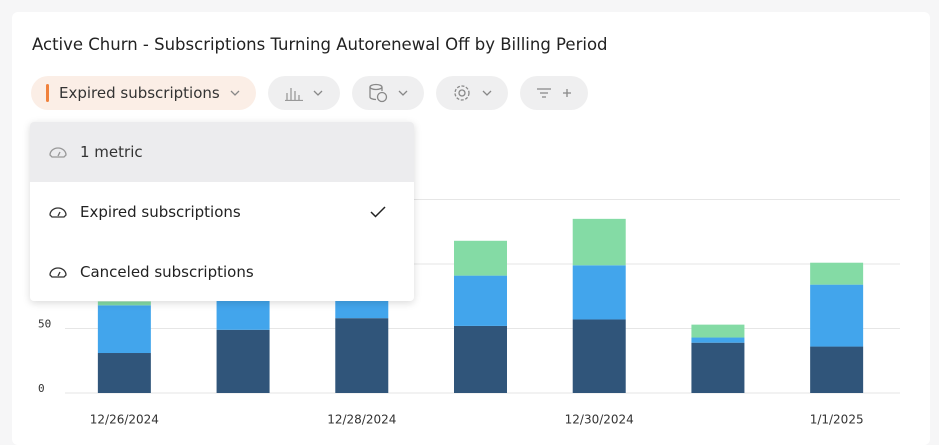  What do you see at coordinates (124, 420) in the screenshot?
I see `x-tick-label: 12/26/2024` at bounding box center [124, 420].